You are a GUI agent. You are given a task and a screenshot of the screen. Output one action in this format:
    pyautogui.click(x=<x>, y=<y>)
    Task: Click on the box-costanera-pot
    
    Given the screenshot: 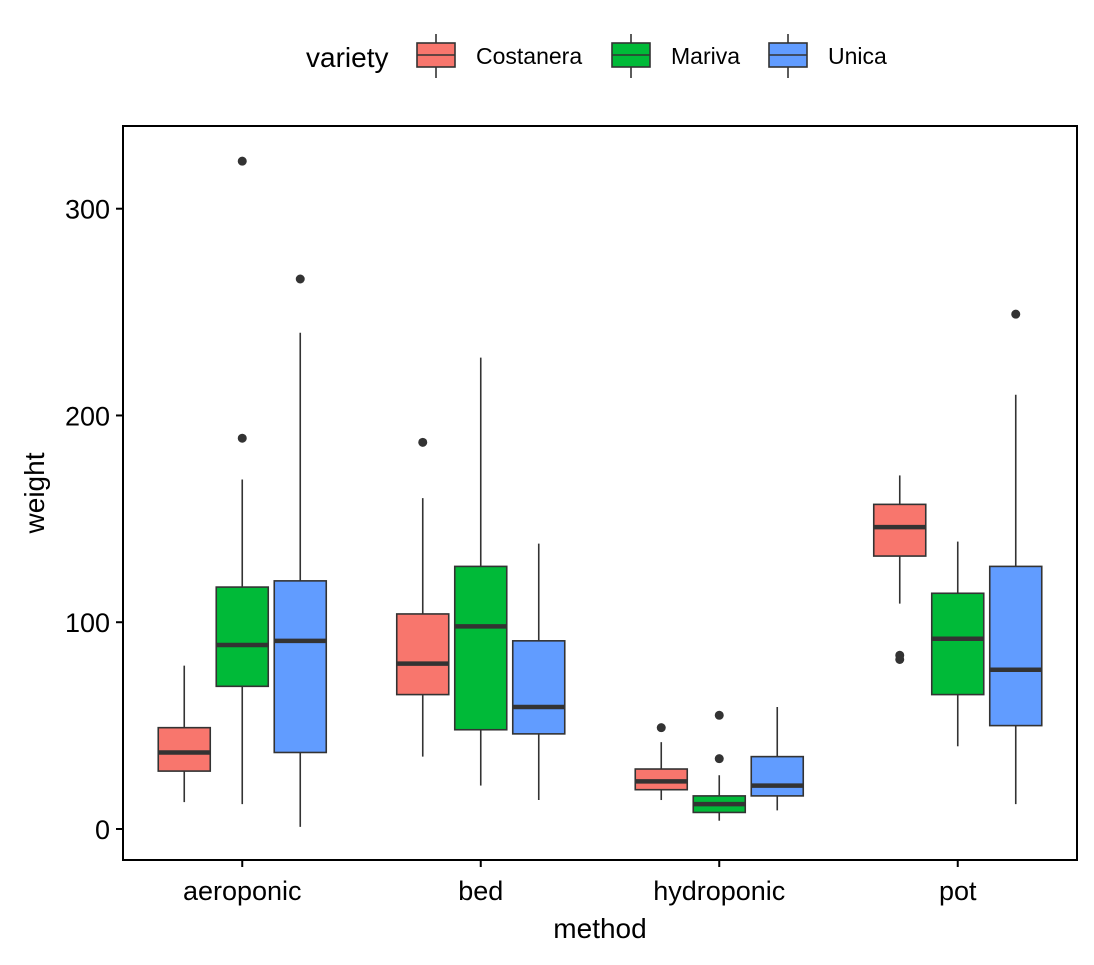 What is the action you would take?
    pyautogui.click(x=899, y=569)
    